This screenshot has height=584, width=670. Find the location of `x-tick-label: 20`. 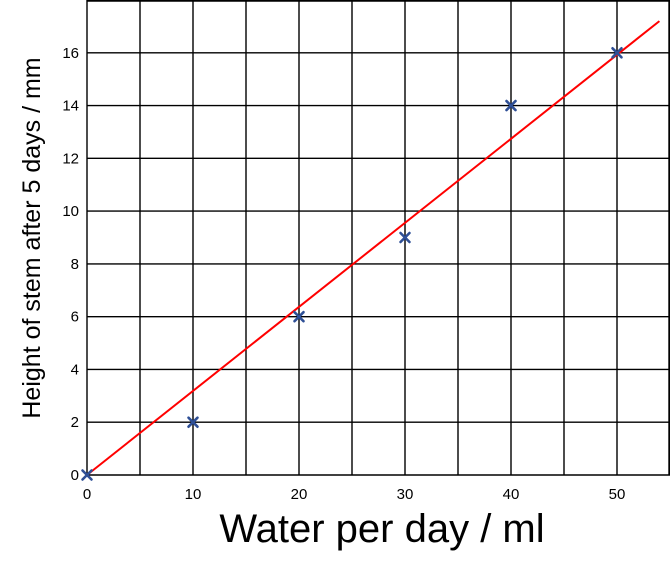

x-tick-label: 20 is located at coordinates (299, 494).